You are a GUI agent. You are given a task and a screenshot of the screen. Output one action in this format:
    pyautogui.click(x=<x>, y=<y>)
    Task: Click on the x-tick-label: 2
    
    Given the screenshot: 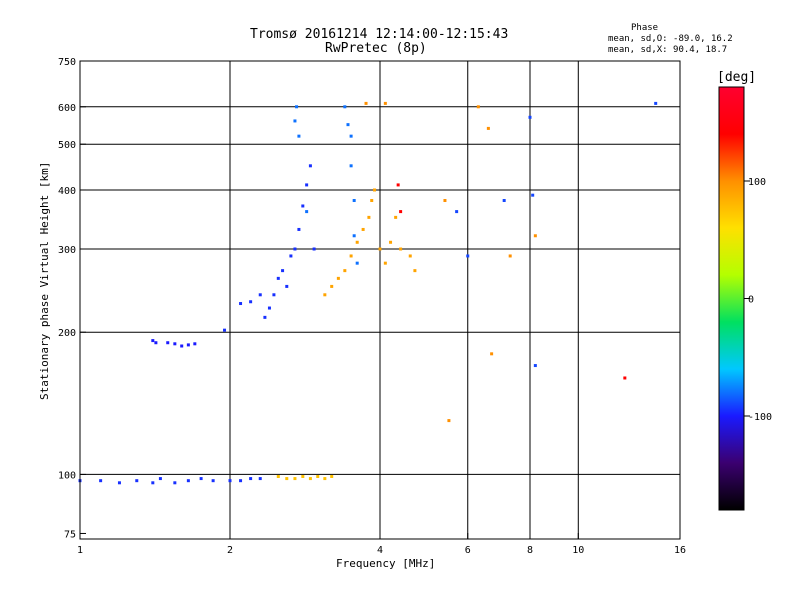 What is the action you would take?
    pyautogui.click(x=230, y=550)
    